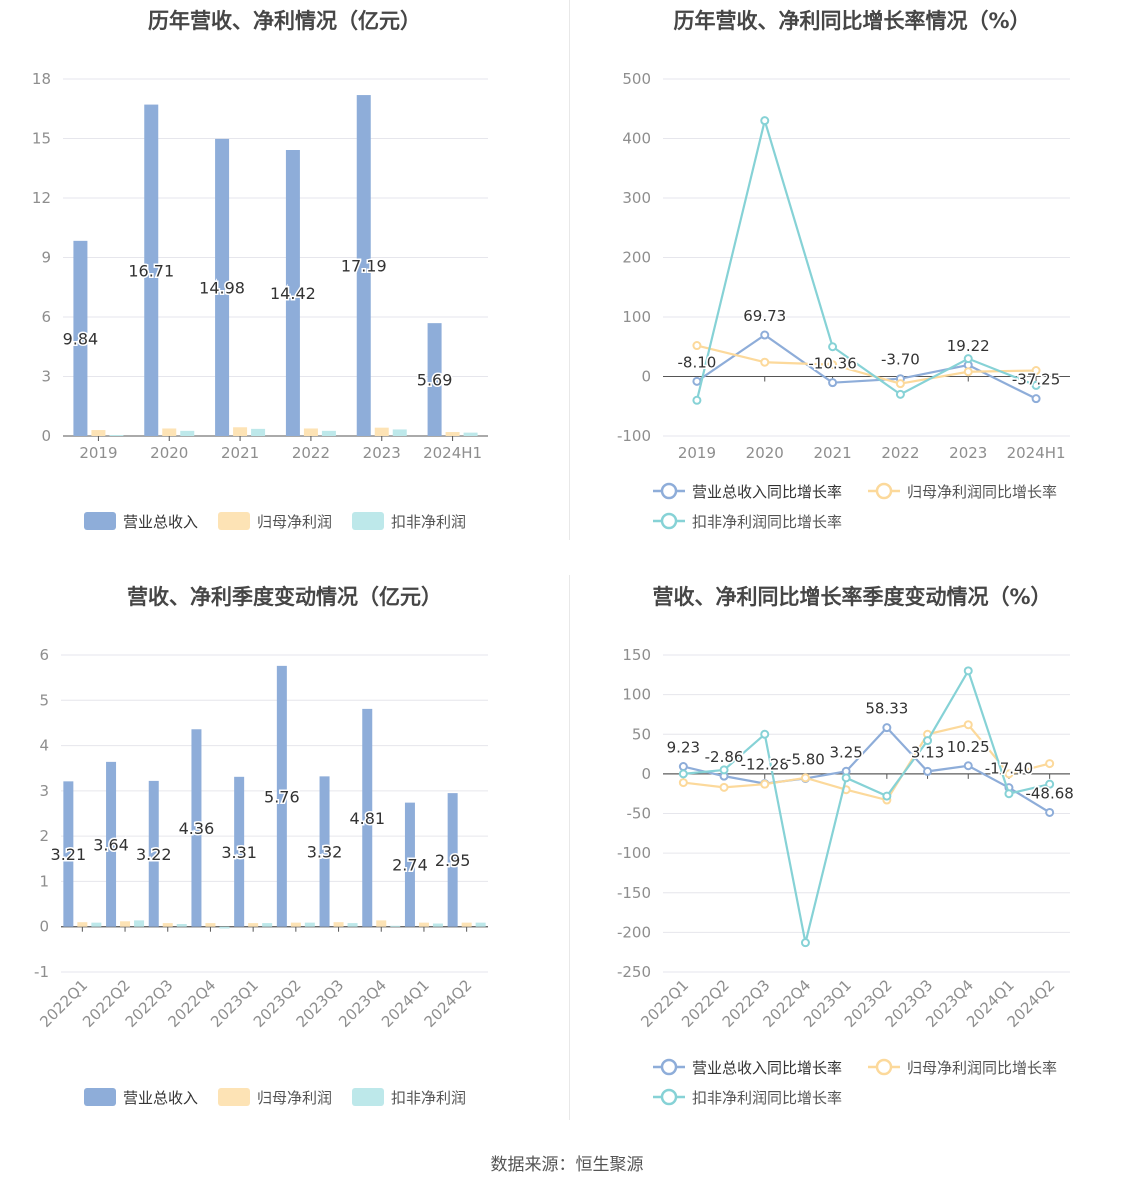 The image size is (1134, 1188). Describe the element at coordinates (636, 139) in the screenshot. I see `y-tick-label: 400` at that location.